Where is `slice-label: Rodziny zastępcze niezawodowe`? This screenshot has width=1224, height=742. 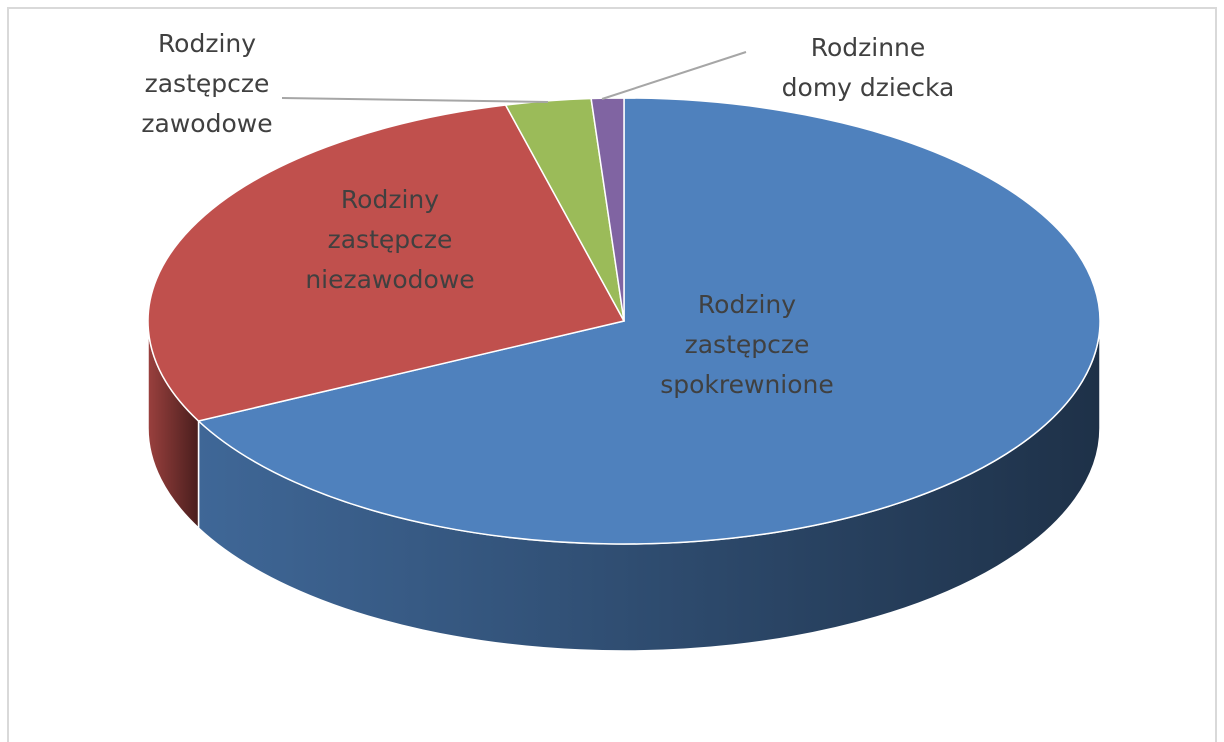
slice-label: Rodziny zastępcze niezawodowe is located at coordinates (390, 239).